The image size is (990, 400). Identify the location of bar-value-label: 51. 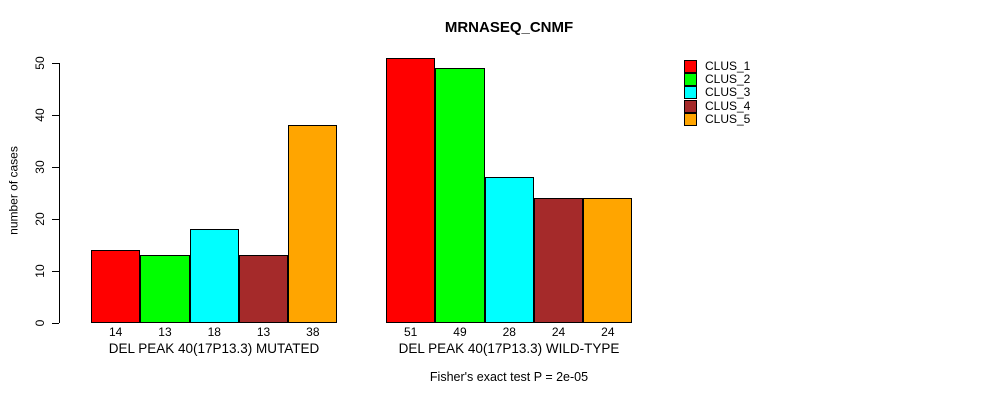
(410, 332).